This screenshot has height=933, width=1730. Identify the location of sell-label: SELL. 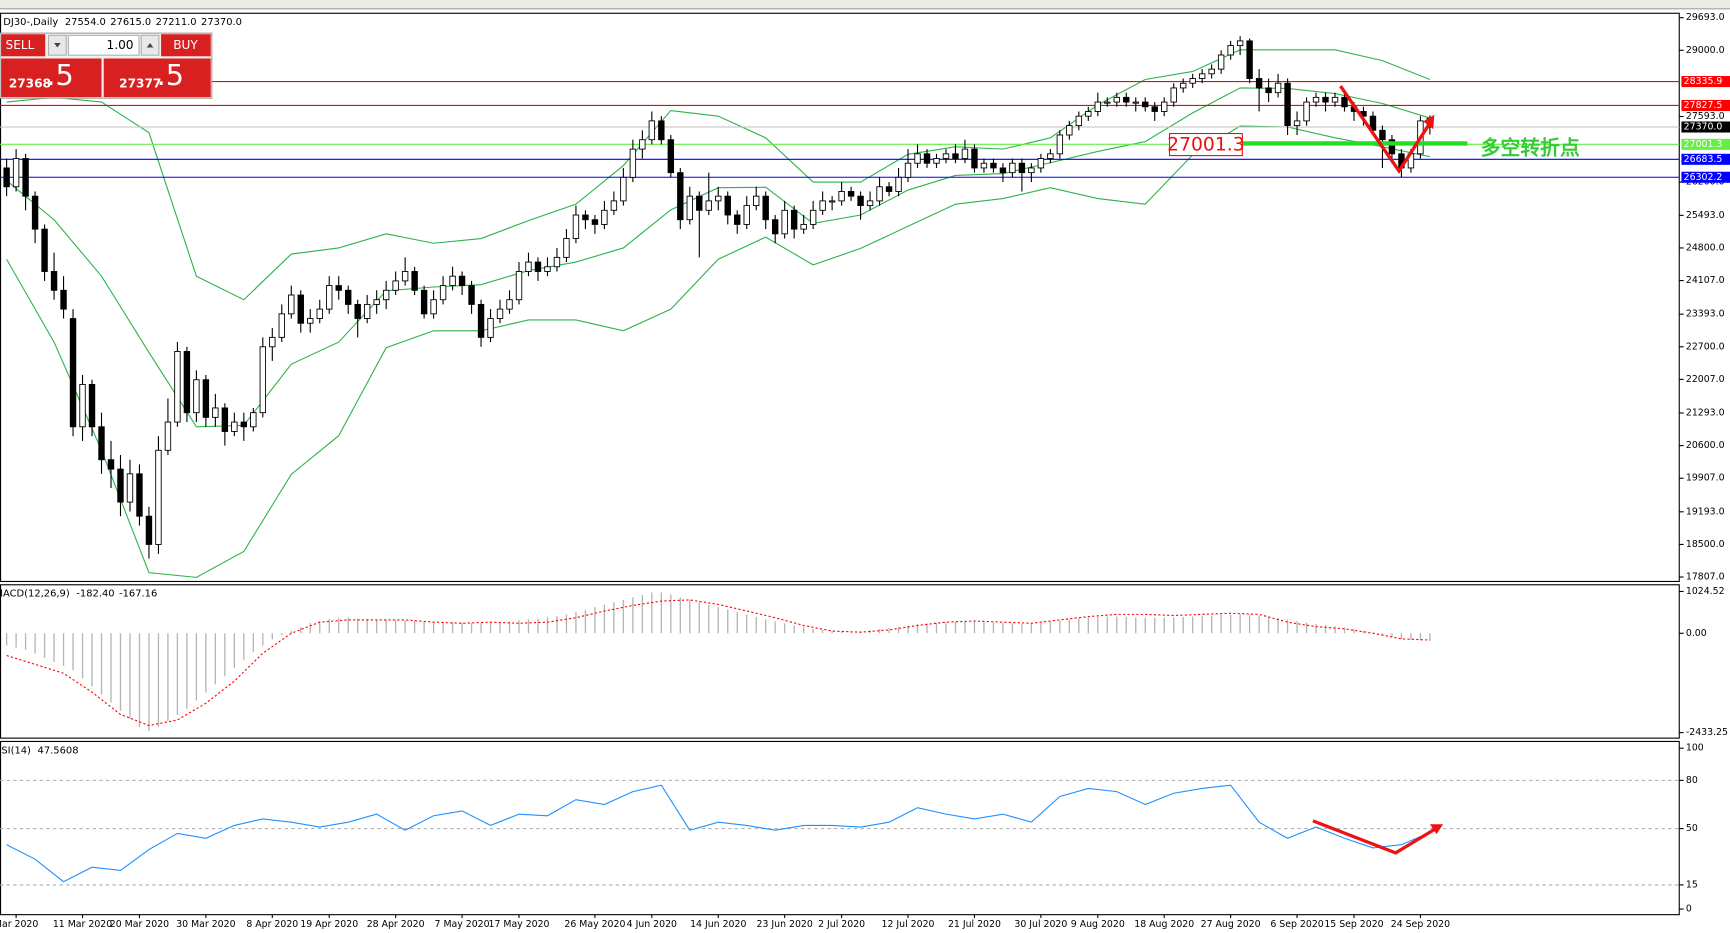
(20, 45).